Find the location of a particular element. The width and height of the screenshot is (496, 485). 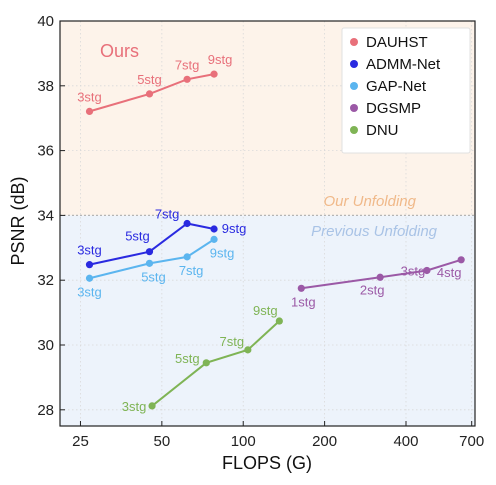

series-admm-net: 3stg 5stg 7stg 9stg is located at coordinates (161, 238).